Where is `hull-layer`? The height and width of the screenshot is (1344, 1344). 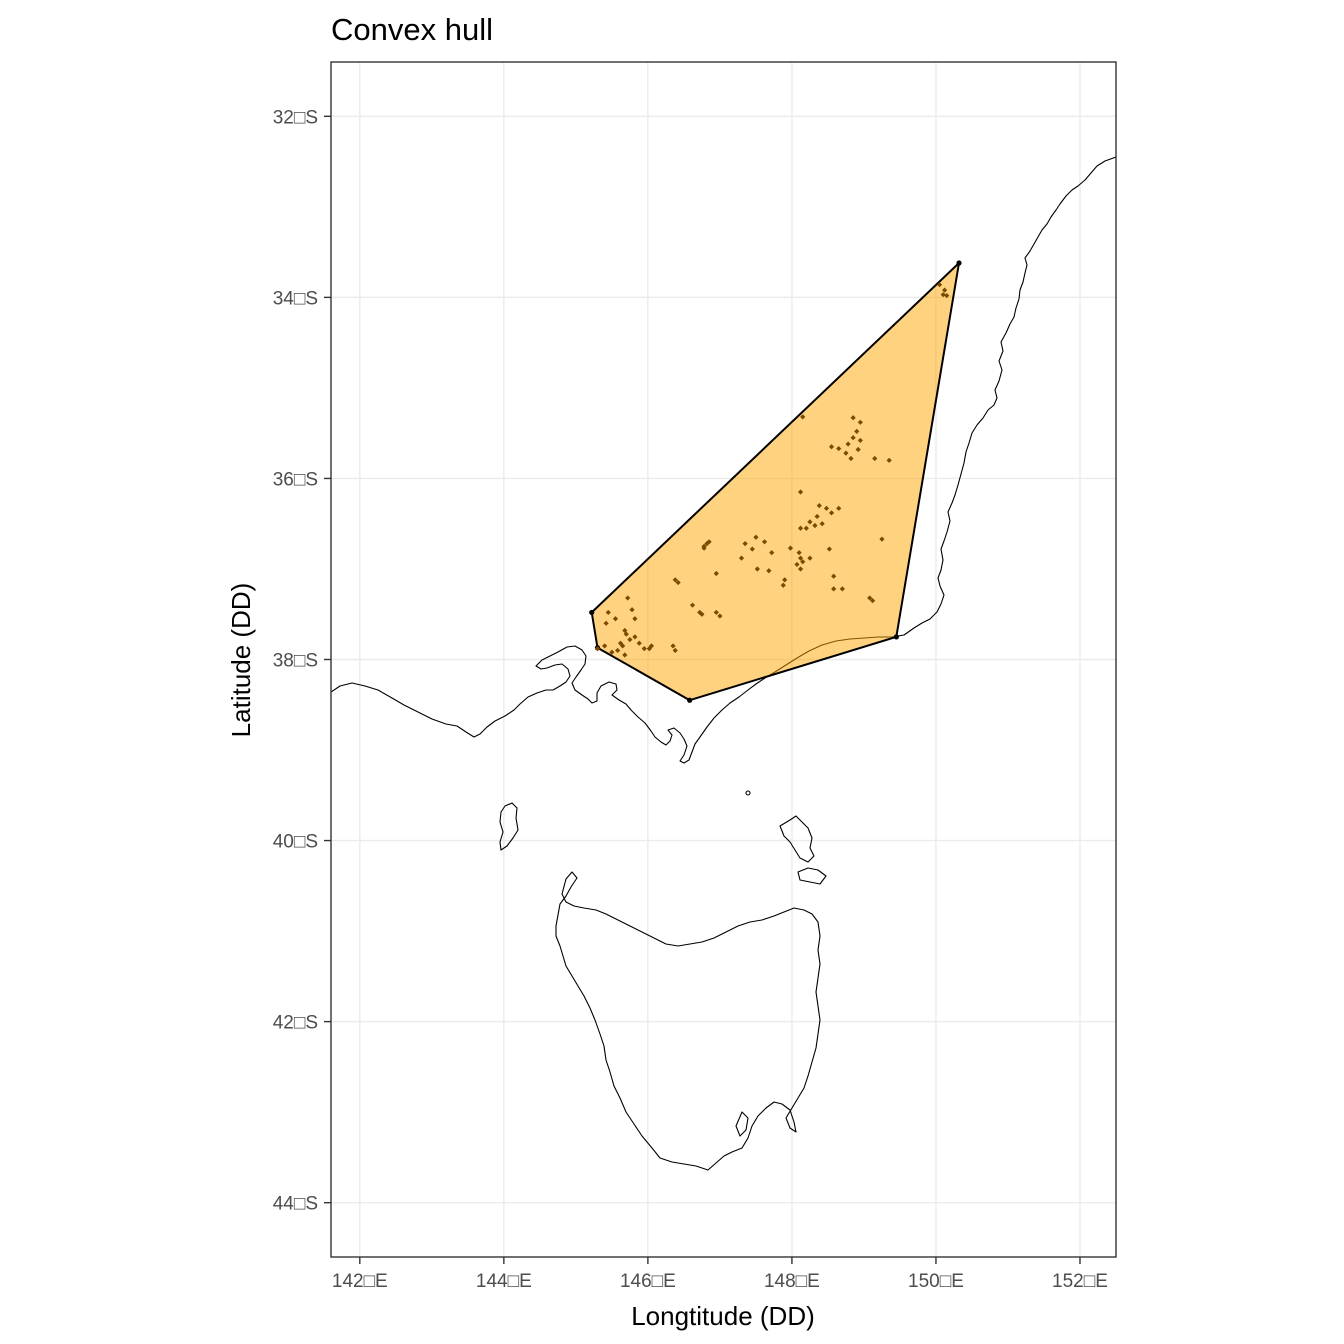
hull-layer is located at coordinates (775, 481).